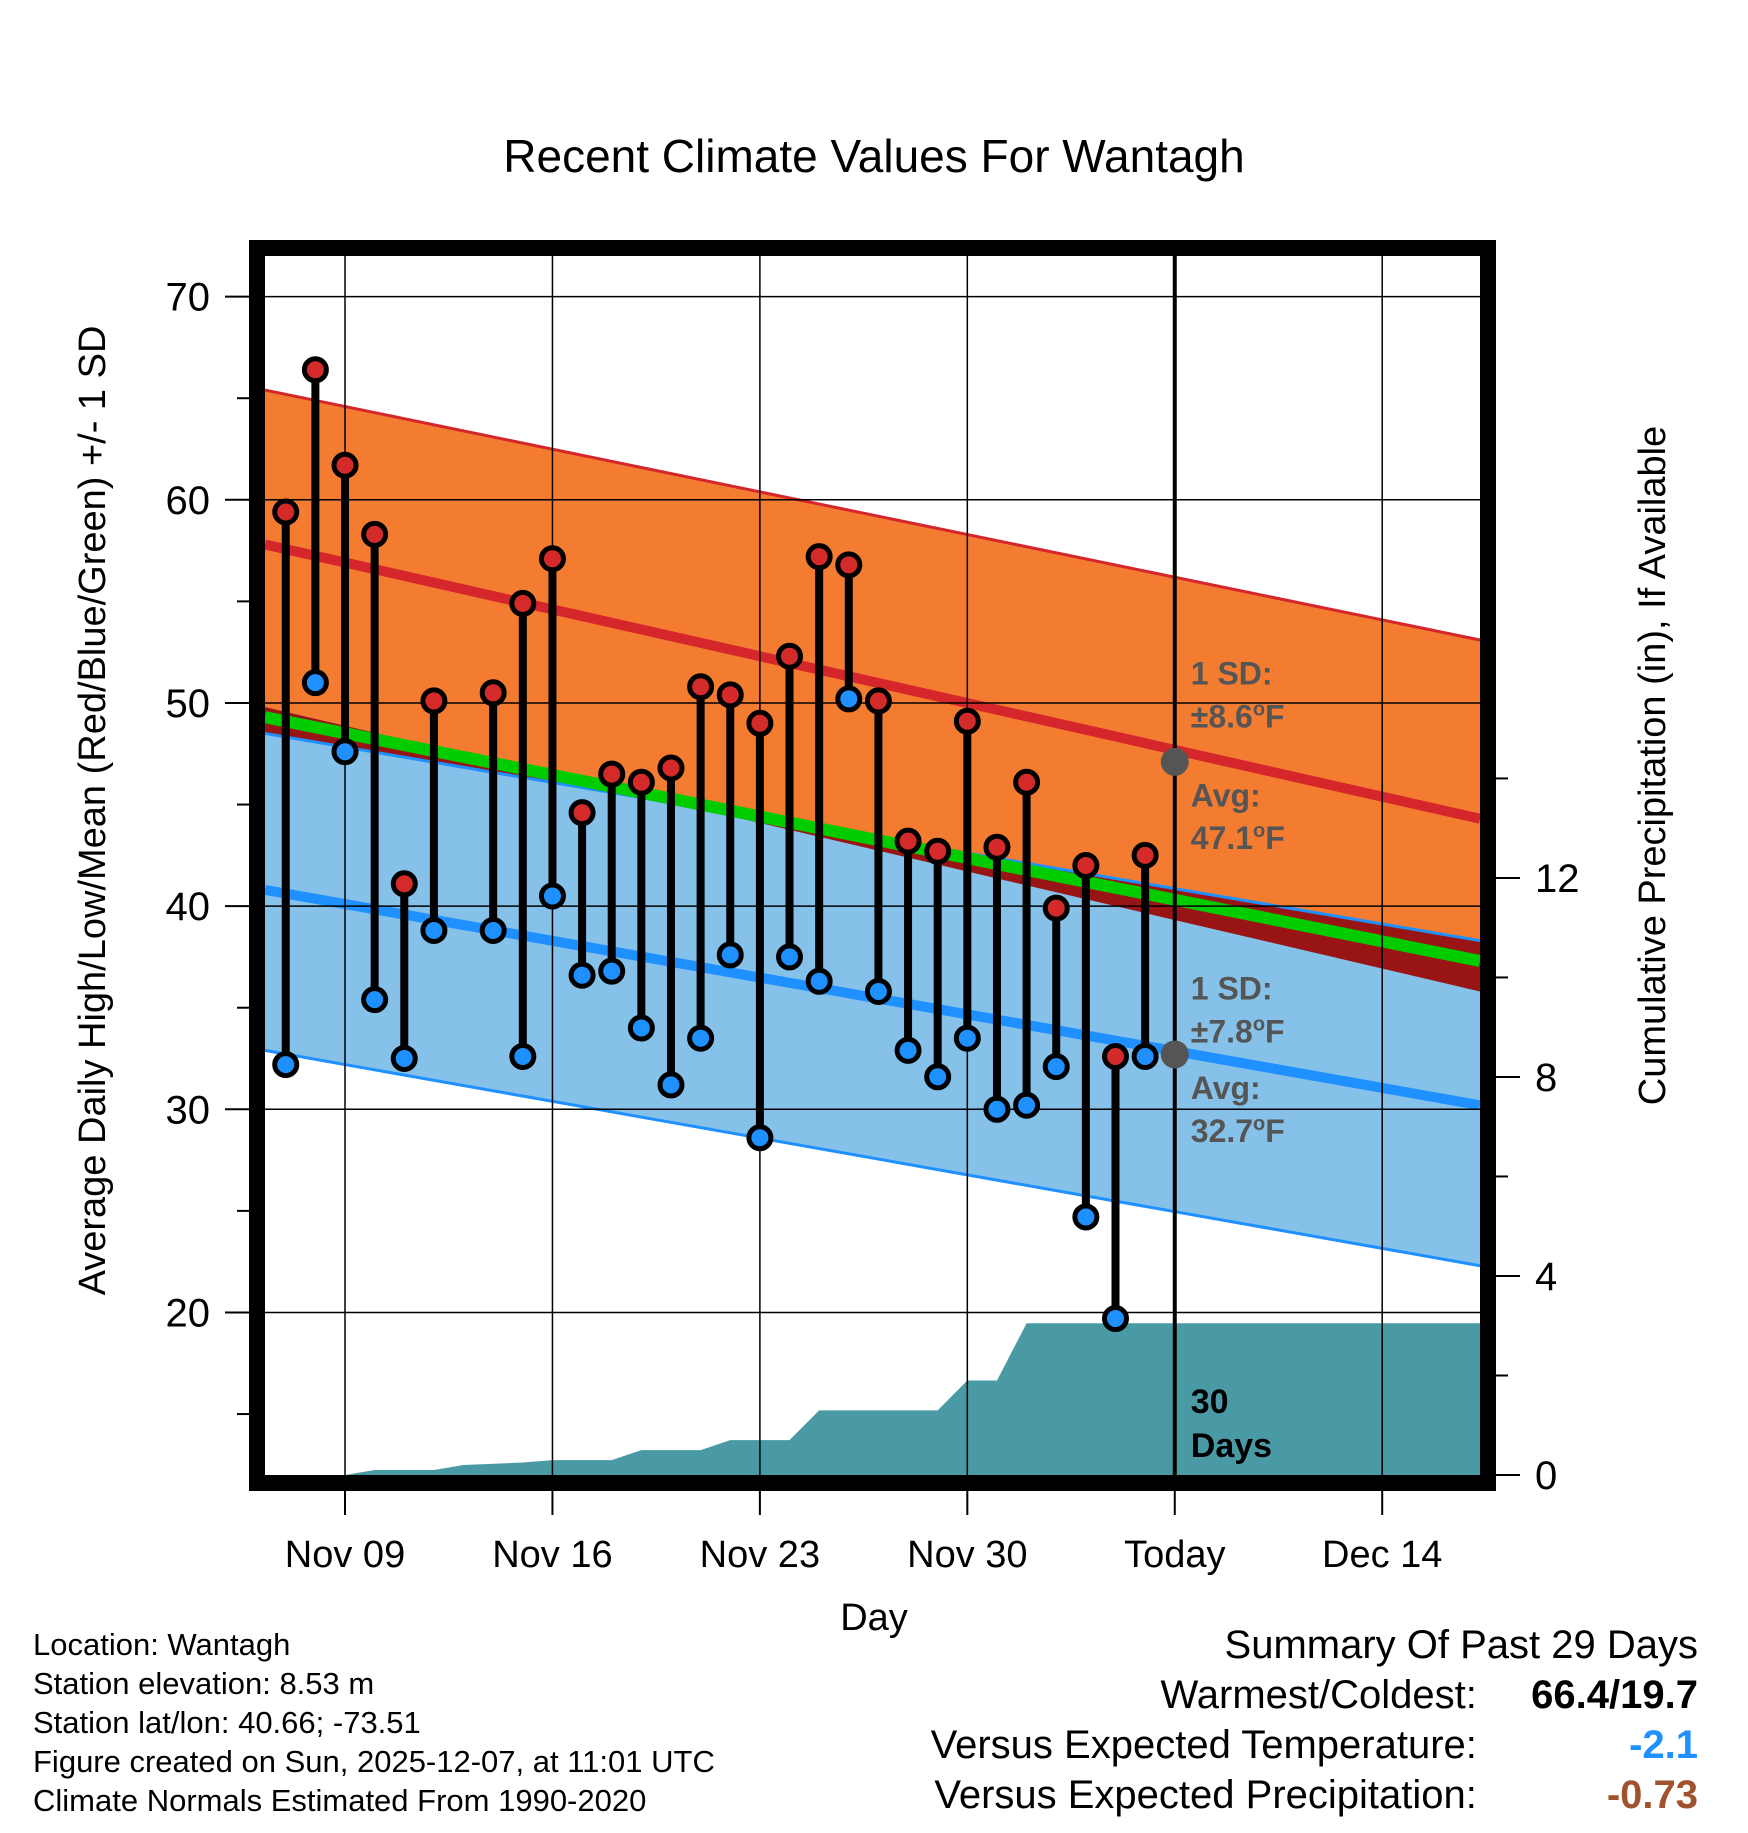 The image size is (1748, 1833). Describe the element at coordinates (874, 1618) in the screenshot. I see `x-axis-label: Day` at that location.